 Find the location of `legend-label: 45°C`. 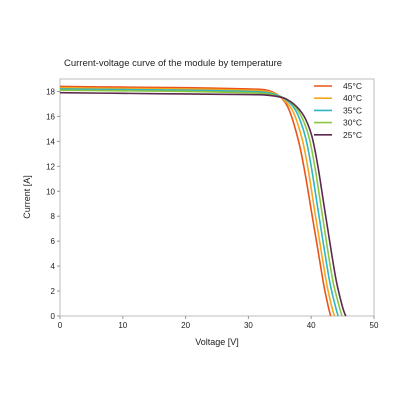

legend-label: 45°C is located at coordinates (352, 86).